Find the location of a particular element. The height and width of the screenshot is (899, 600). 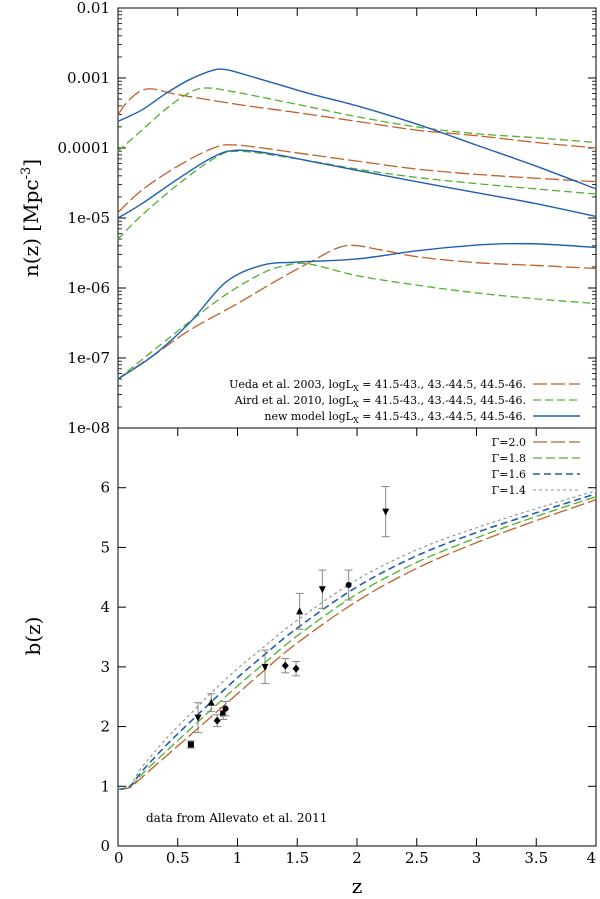

bias-y-tick-label: 3 is located at coordinates (105, 667).